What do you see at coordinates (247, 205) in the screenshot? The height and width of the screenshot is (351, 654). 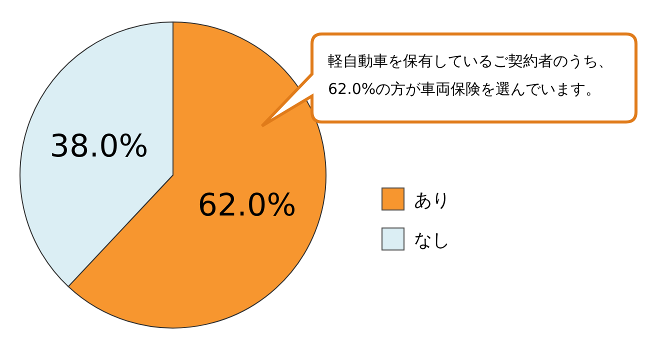 I see `data-label: 62.0%` at bounding box center [247, 205].